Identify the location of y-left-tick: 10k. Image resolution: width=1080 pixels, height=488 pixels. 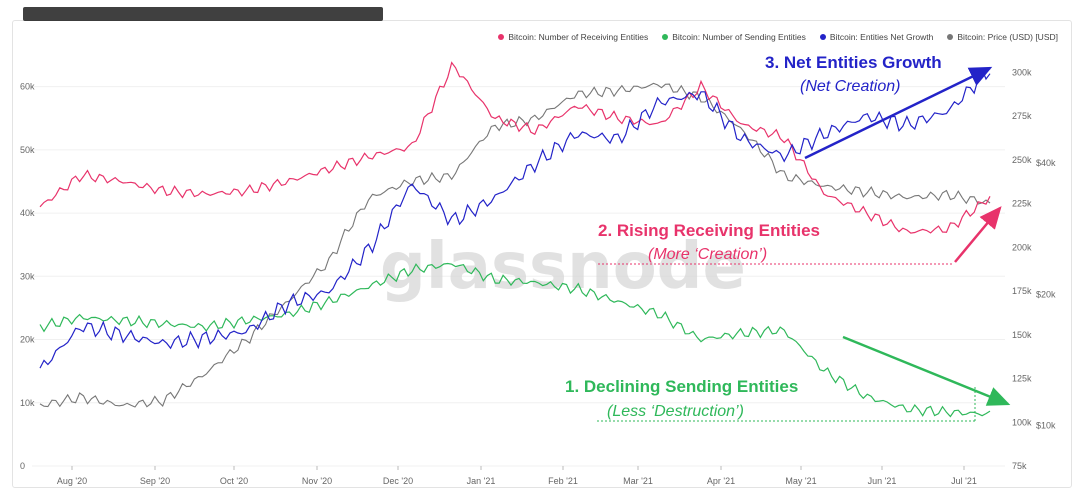
(27, 403).